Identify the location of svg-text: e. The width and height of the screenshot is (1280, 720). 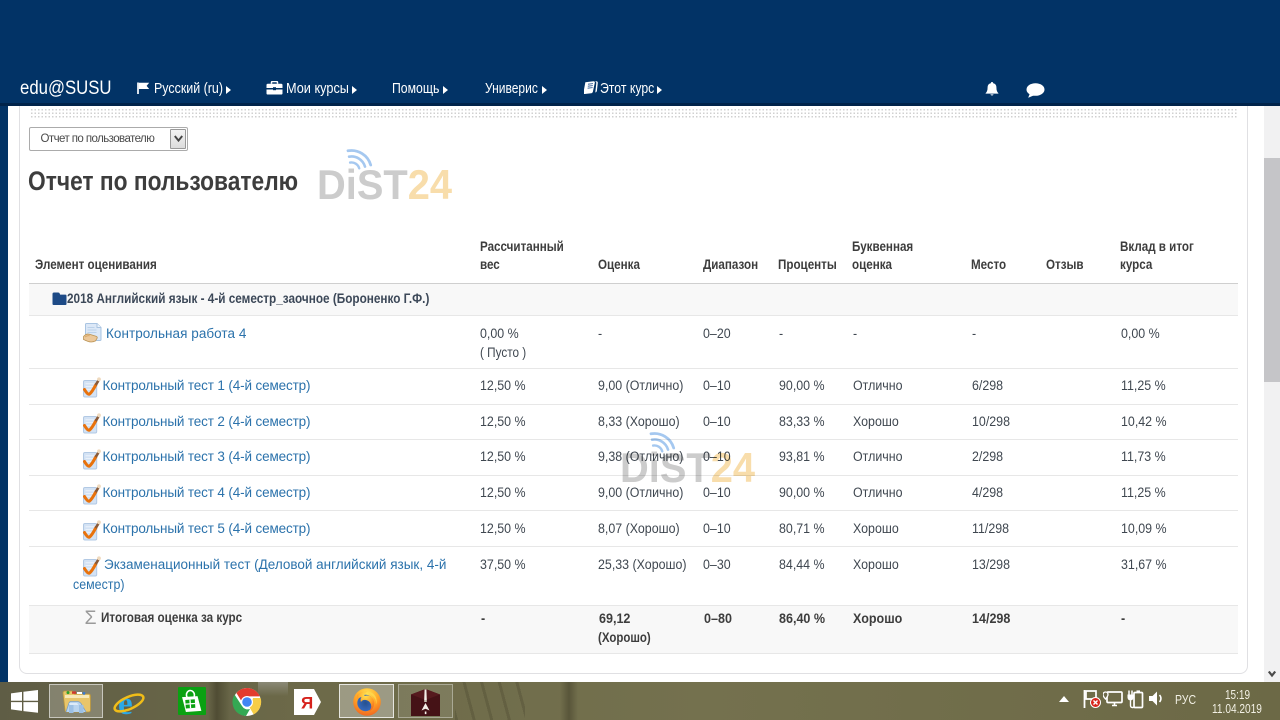
(125, 703).